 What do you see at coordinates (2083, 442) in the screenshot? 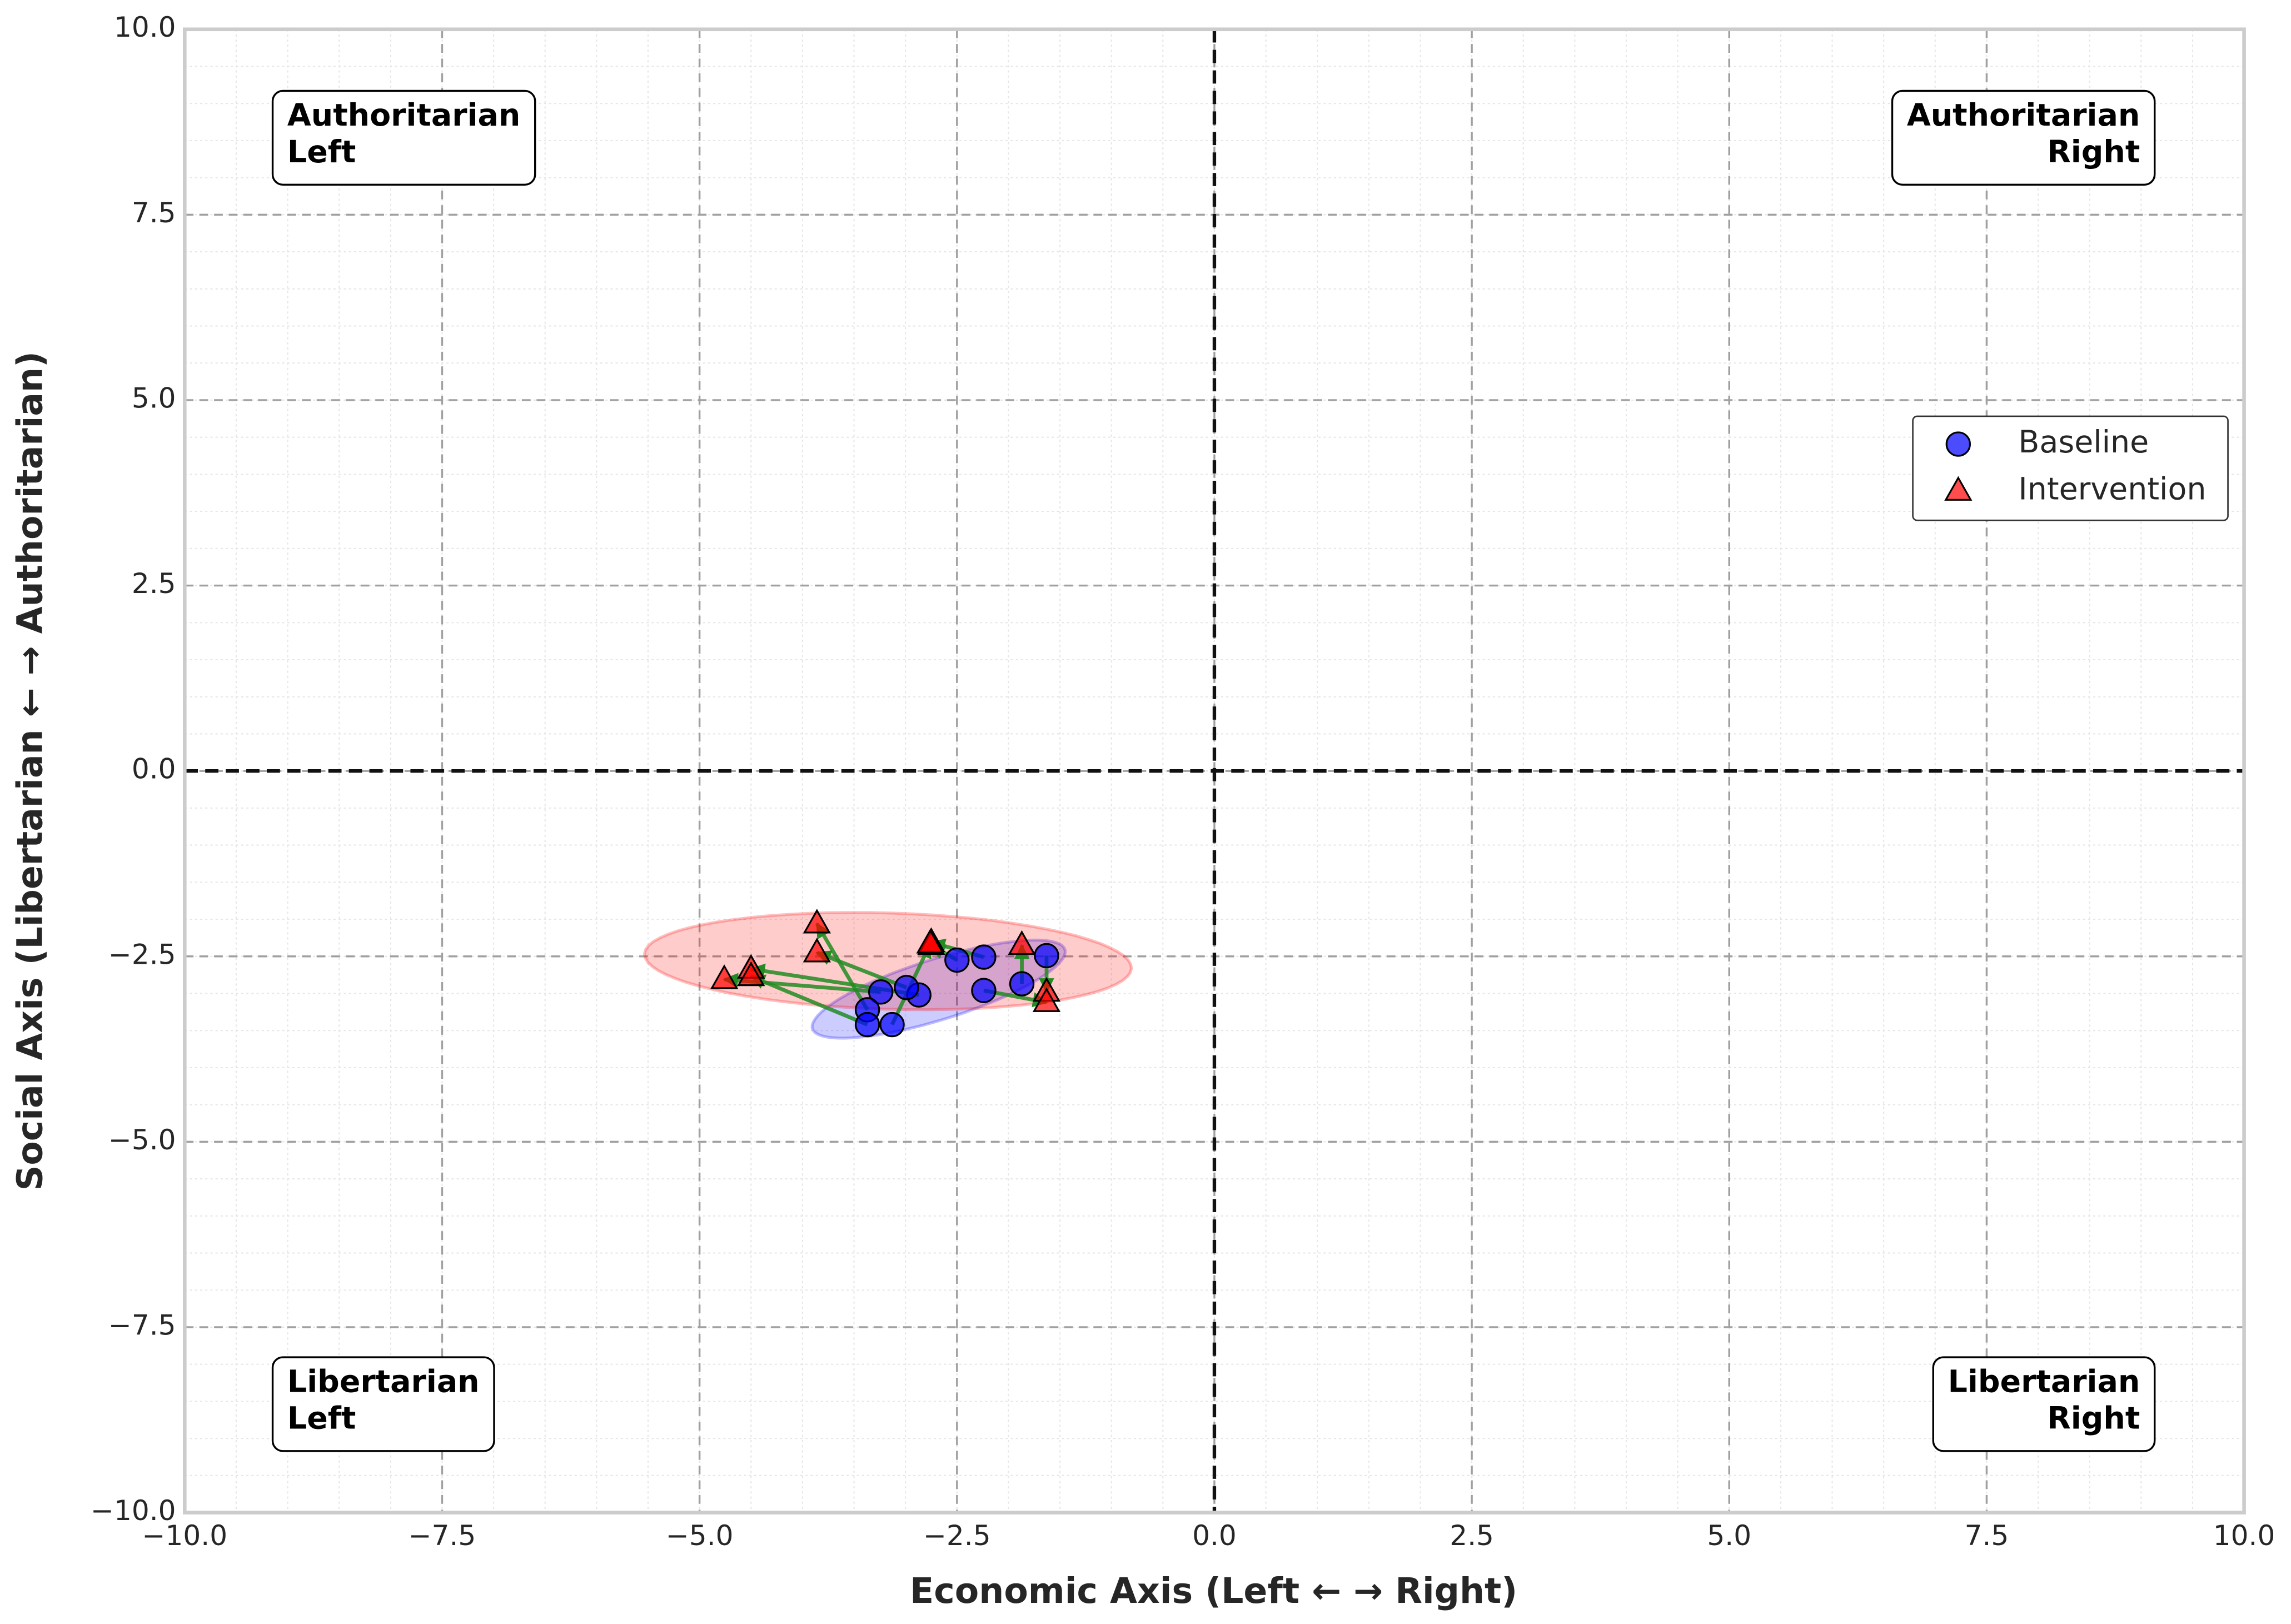
I see `legend-label: Baseline` at bounding box center [2083, 442].